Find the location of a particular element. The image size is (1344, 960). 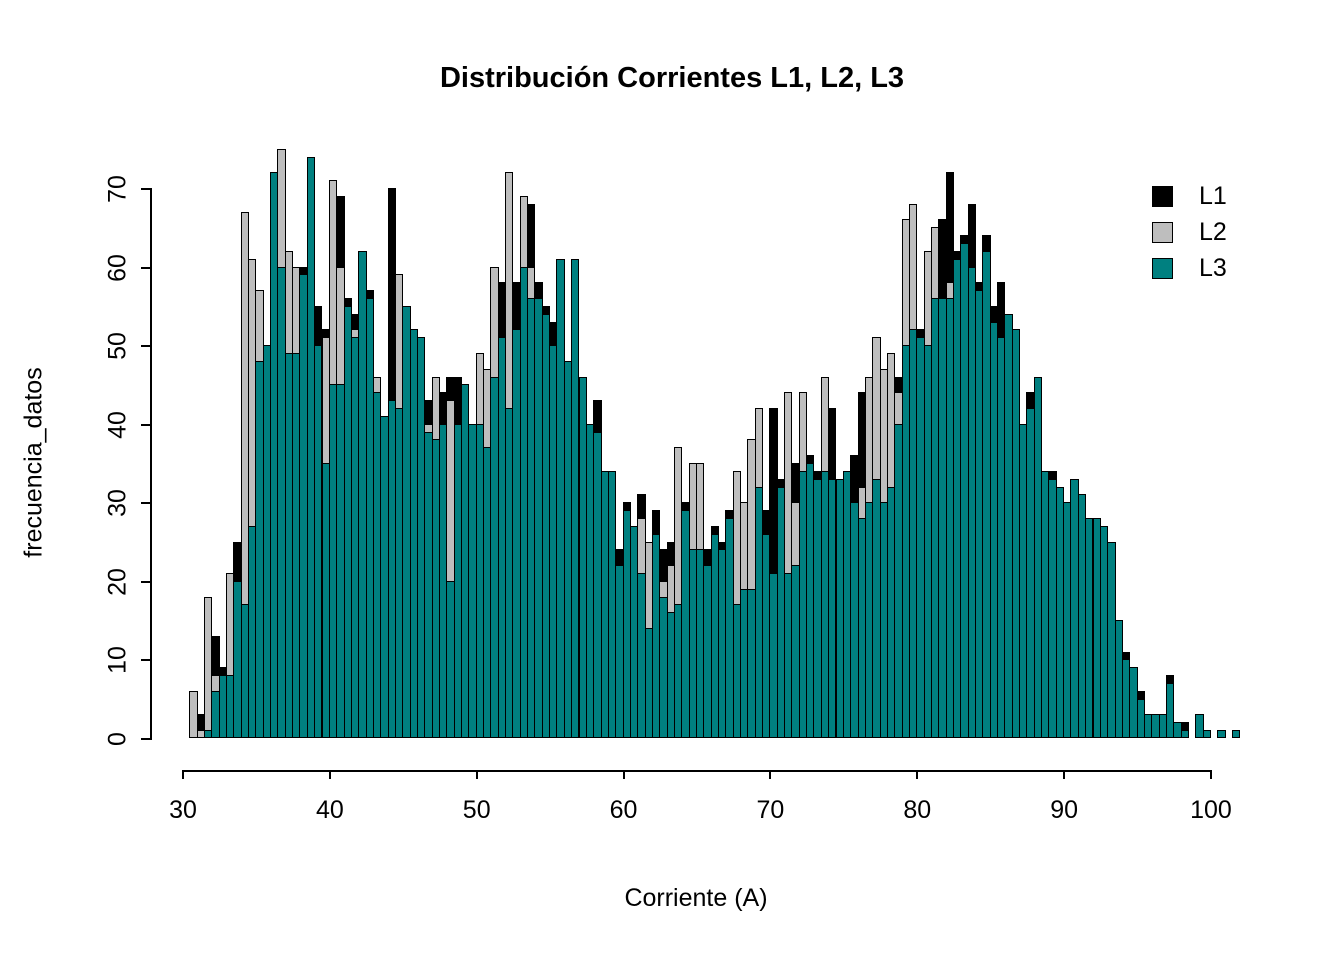

y-tick-label: 40 is located at coordinates (117, 424).